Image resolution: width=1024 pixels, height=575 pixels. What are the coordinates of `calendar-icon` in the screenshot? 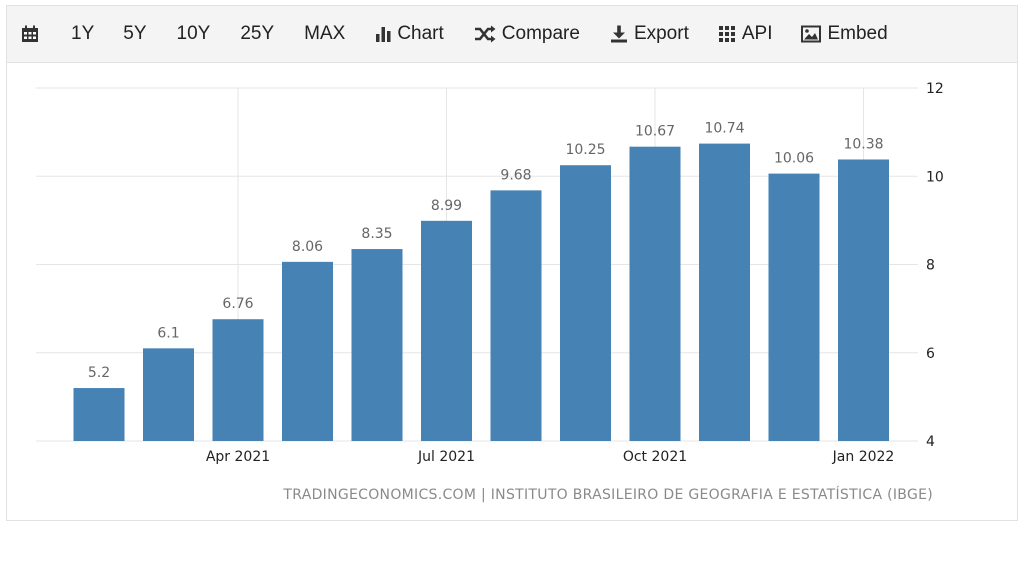 It's located at (30, 34).